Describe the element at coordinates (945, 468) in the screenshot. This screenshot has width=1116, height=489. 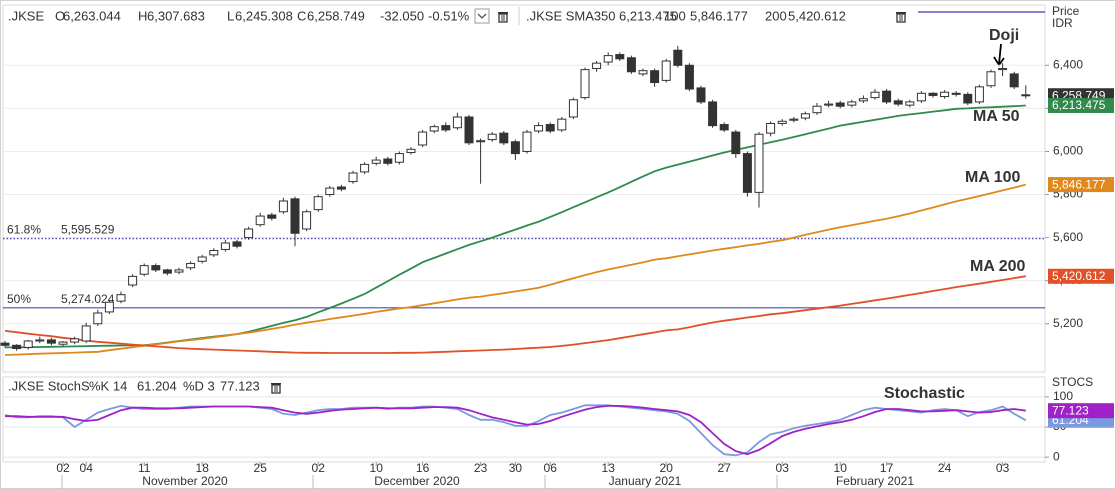
I see `x-tick-label: 24` at that location.